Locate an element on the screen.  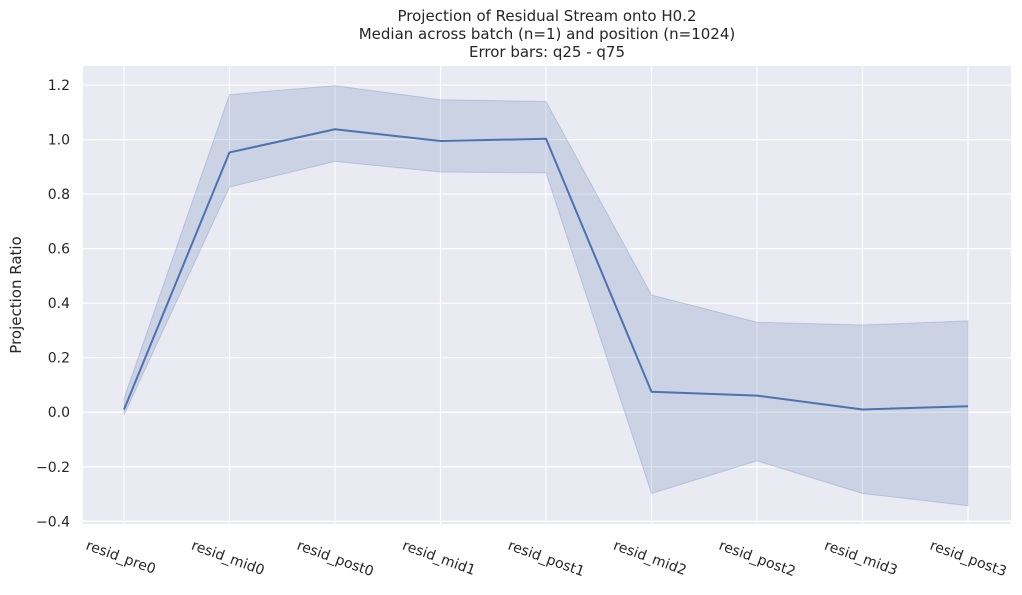
y-tick-label: 1.2 is located at coordinates (59, 86).